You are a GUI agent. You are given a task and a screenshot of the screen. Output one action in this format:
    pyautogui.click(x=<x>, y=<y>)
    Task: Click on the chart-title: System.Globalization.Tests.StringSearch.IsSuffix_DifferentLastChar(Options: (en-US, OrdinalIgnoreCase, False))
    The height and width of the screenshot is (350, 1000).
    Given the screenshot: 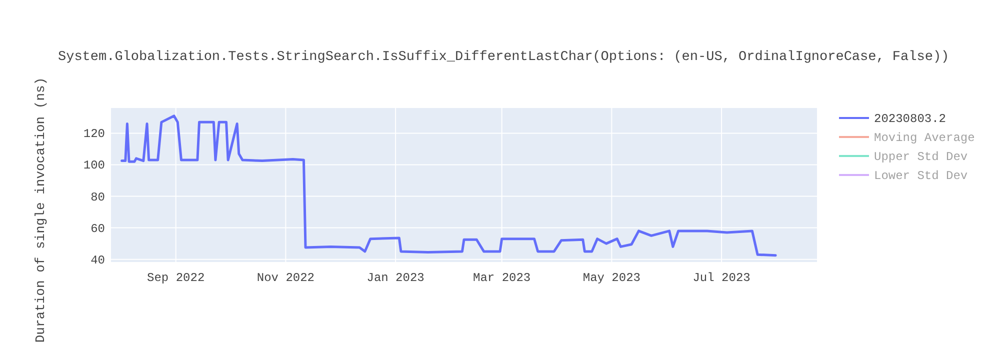 What is the action you would take?
    pyautogui.click(x=504, y=57)
    